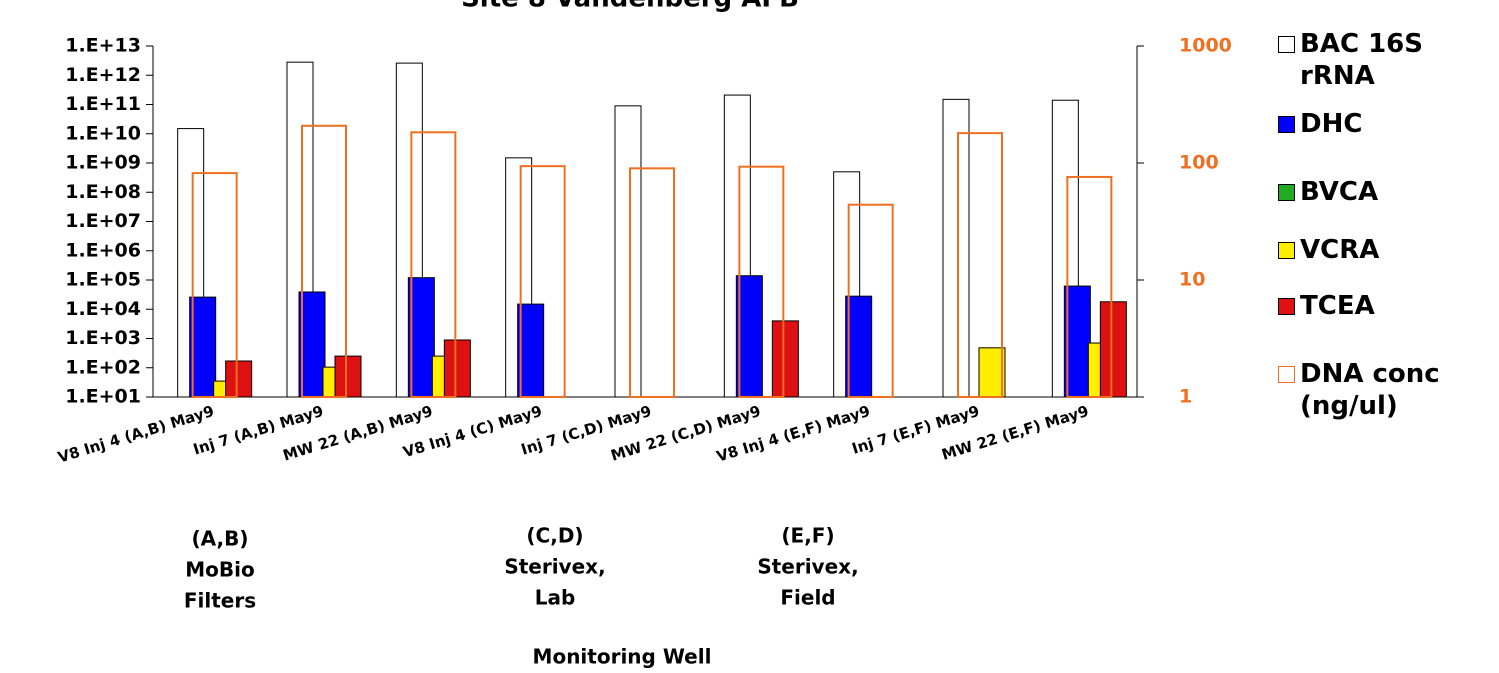  Describe the element at coordinates (103, 338) in the screenshot. I see `y-tick-label: 1.E+03` at that location.